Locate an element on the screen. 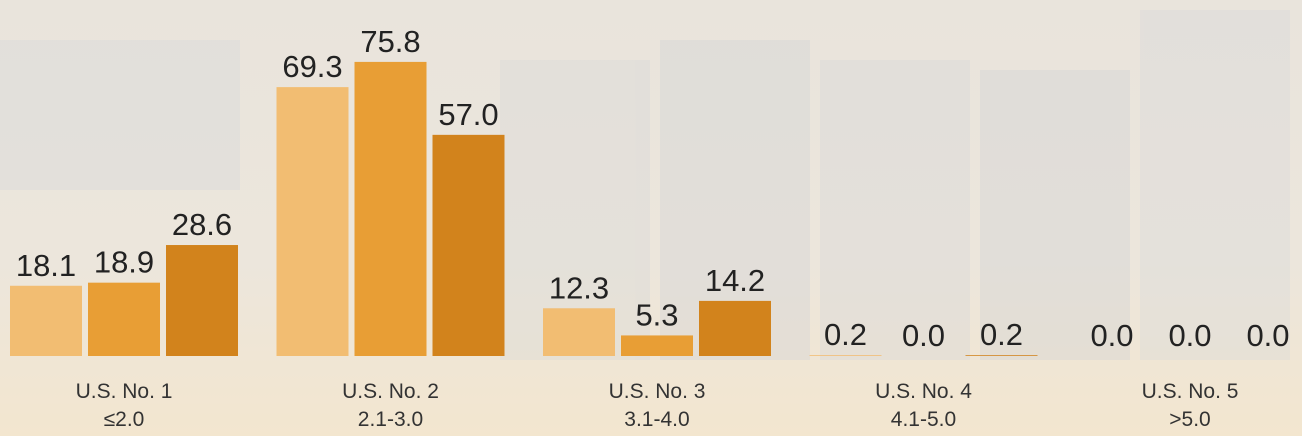  value-label: 69.3 is located at coordinates (312, 66).